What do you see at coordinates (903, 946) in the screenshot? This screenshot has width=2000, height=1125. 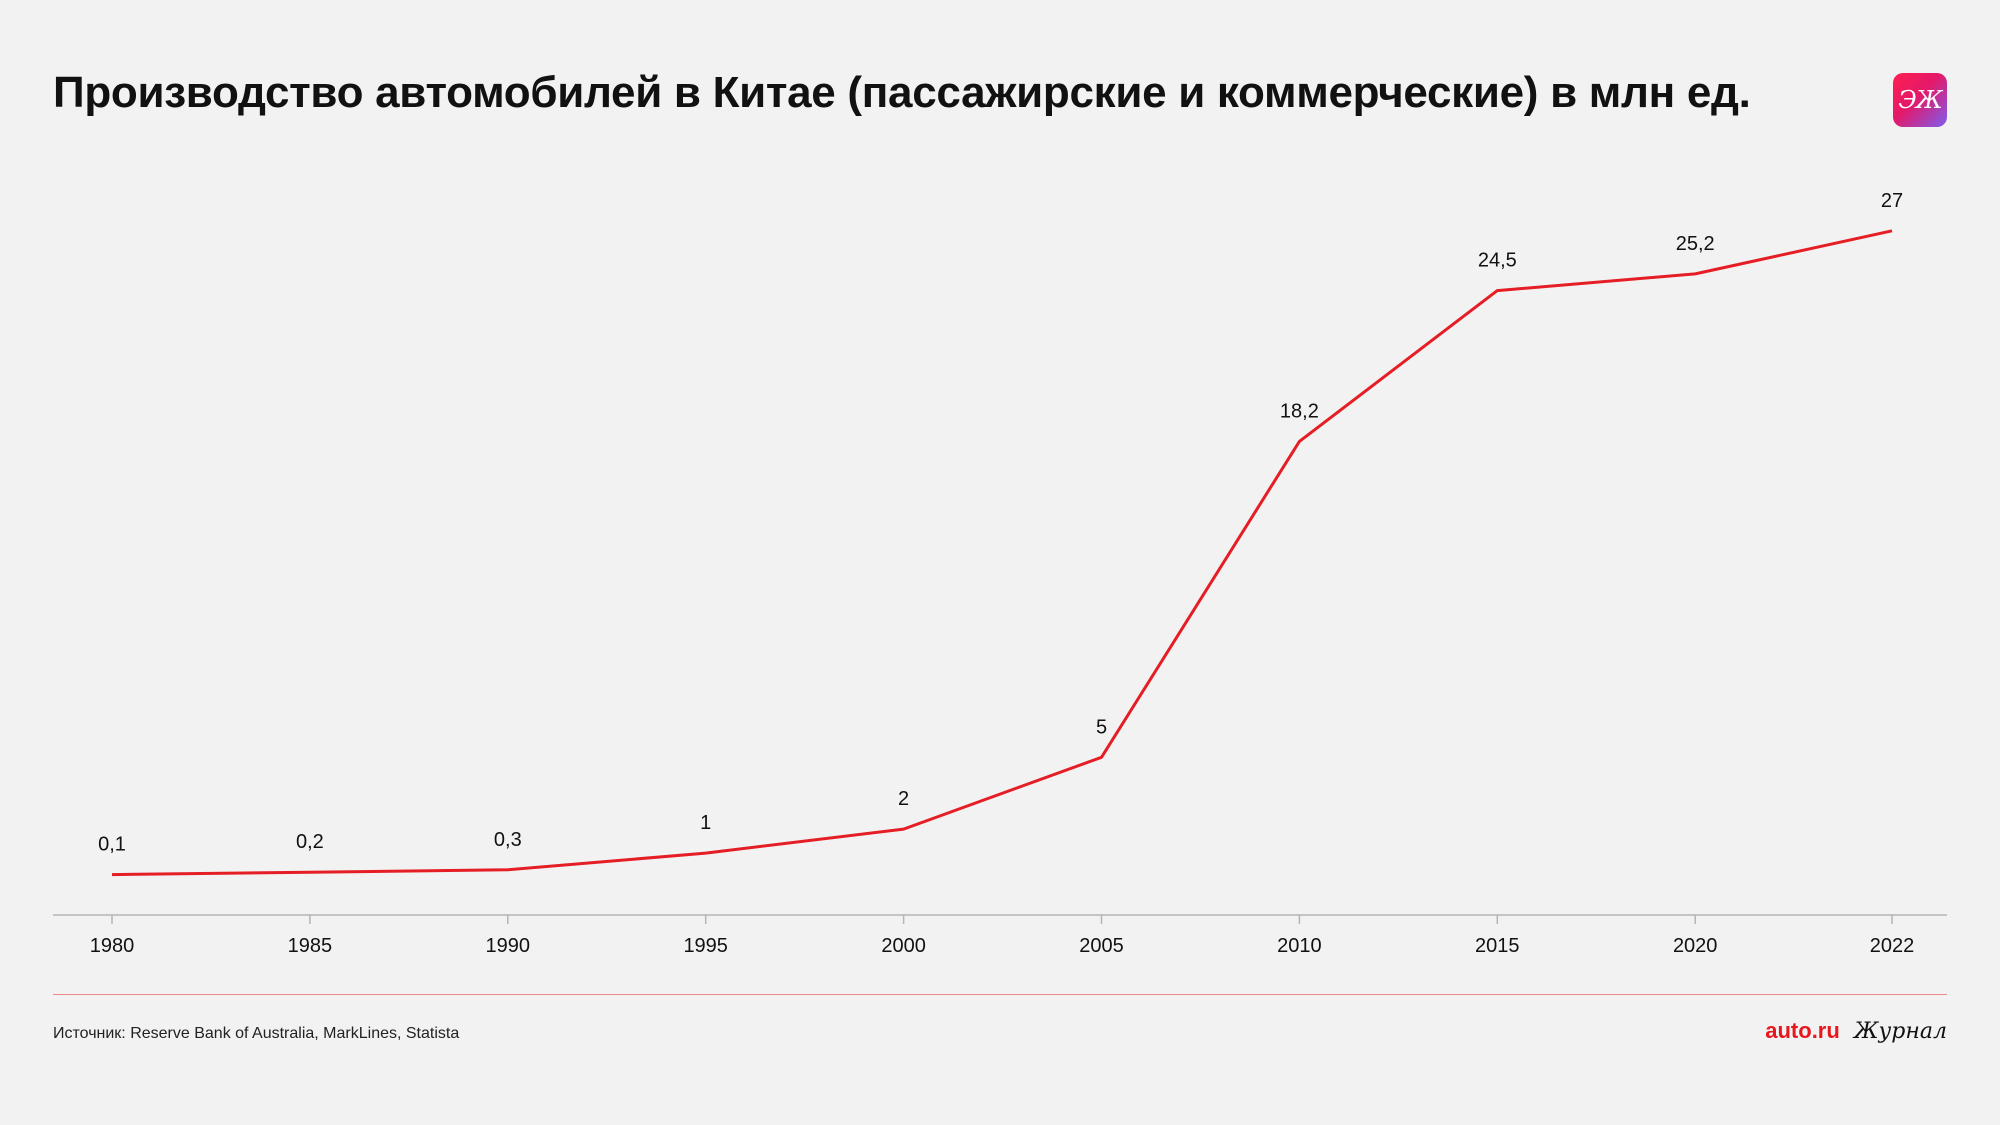 I see `x-tick-label: 2000` at bounding box center [903, 946].